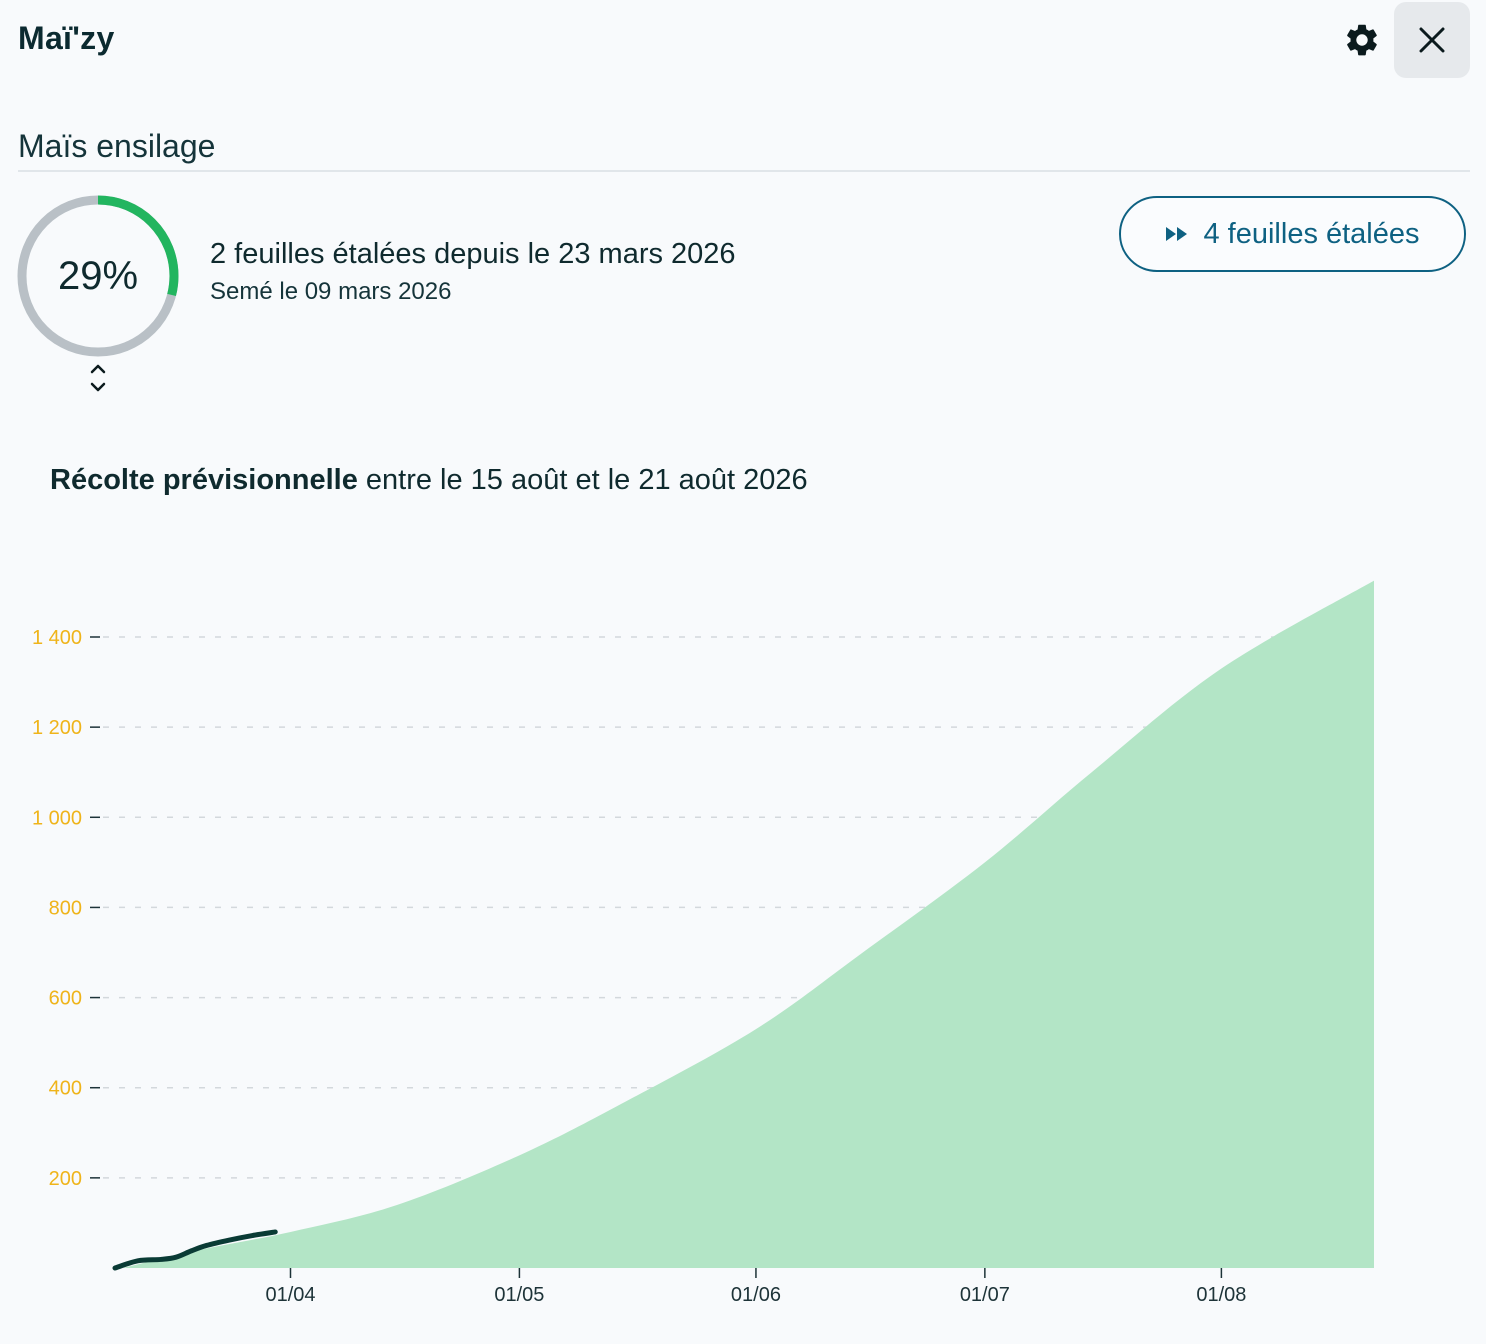 The image size is (1486, 1344). What do you see at coordinates (57, 728) in the screenshot?
I see `y-tick-label: 1 200` at bounding box center [57, 728].